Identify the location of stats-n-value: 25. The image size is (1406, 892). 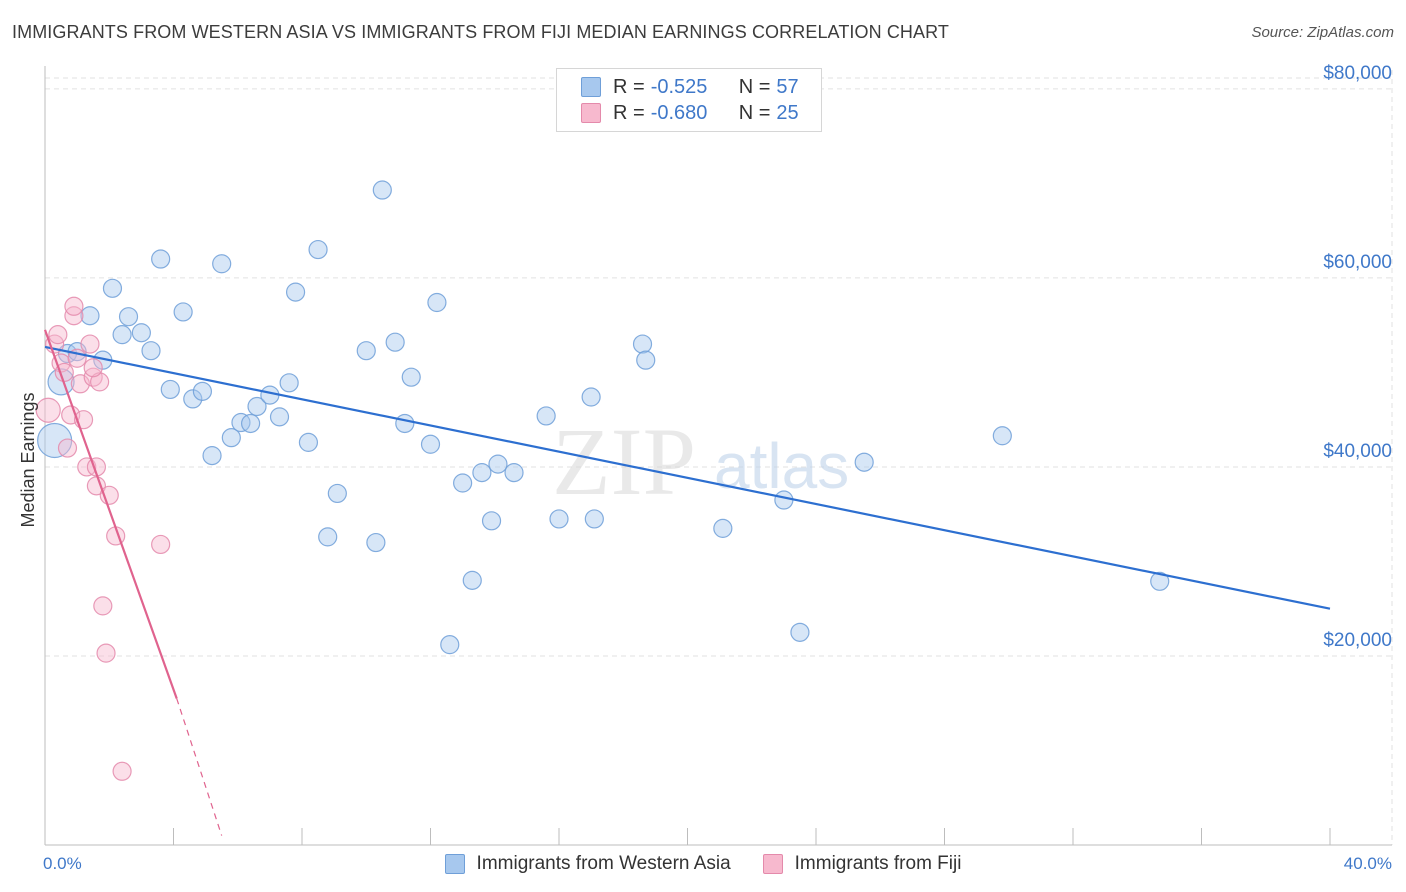
(787, 112).